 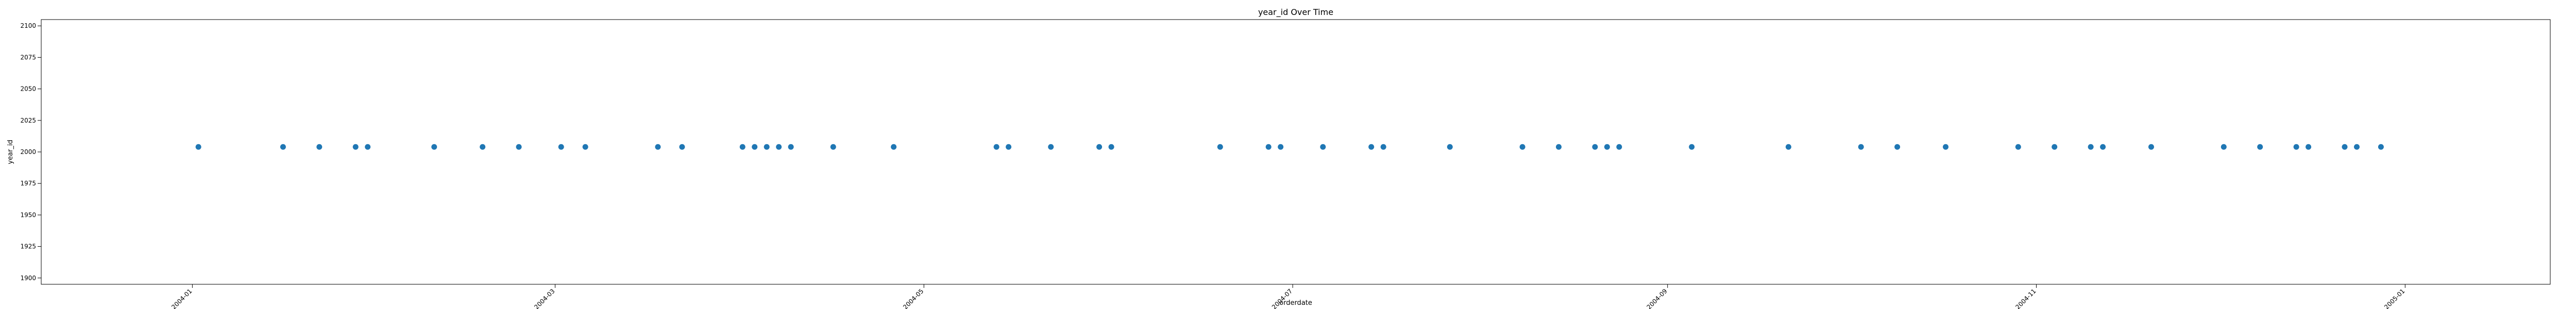 What do you see at coordinates (28, 215) in the screenshot?
I see `y-tick-label: 1950` at bounding box center [28, 215].